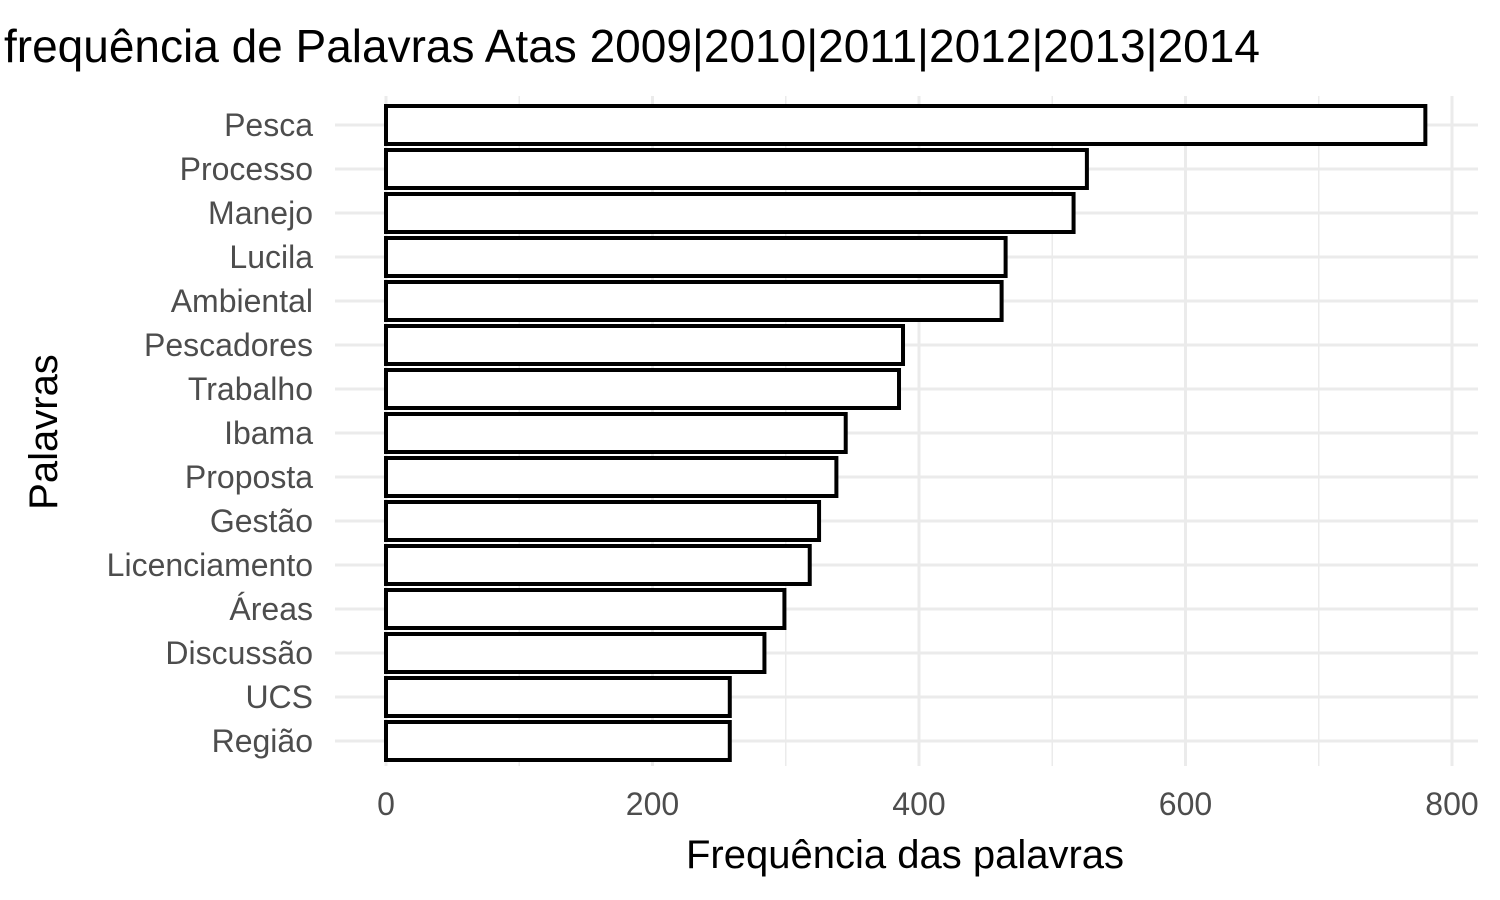 This screenshot has width=1500, height=900. Describe the element at coordinates (249, 477) in the screenshot. I see `y-tick-label: Proposta` at that location.